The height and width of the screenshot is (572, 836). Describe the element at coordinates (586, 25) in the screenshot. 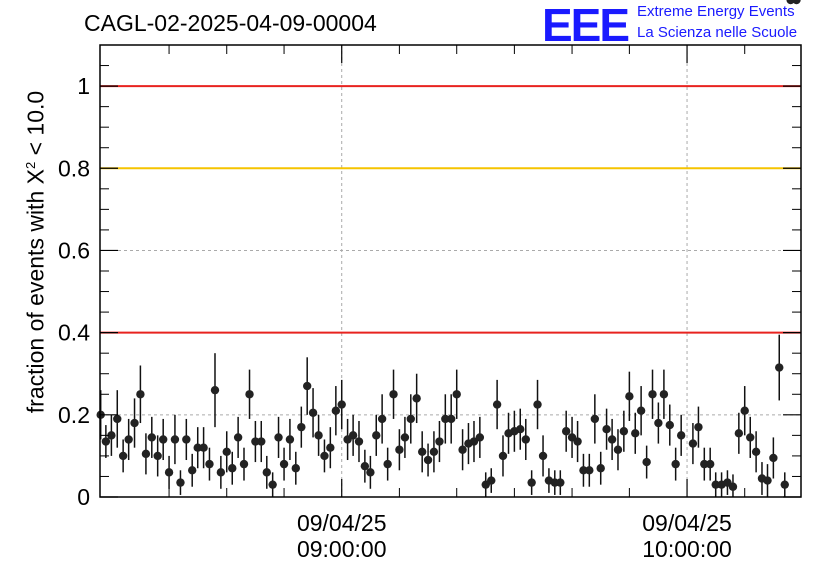

I see `eee-logo-mark: EEE` at that location.